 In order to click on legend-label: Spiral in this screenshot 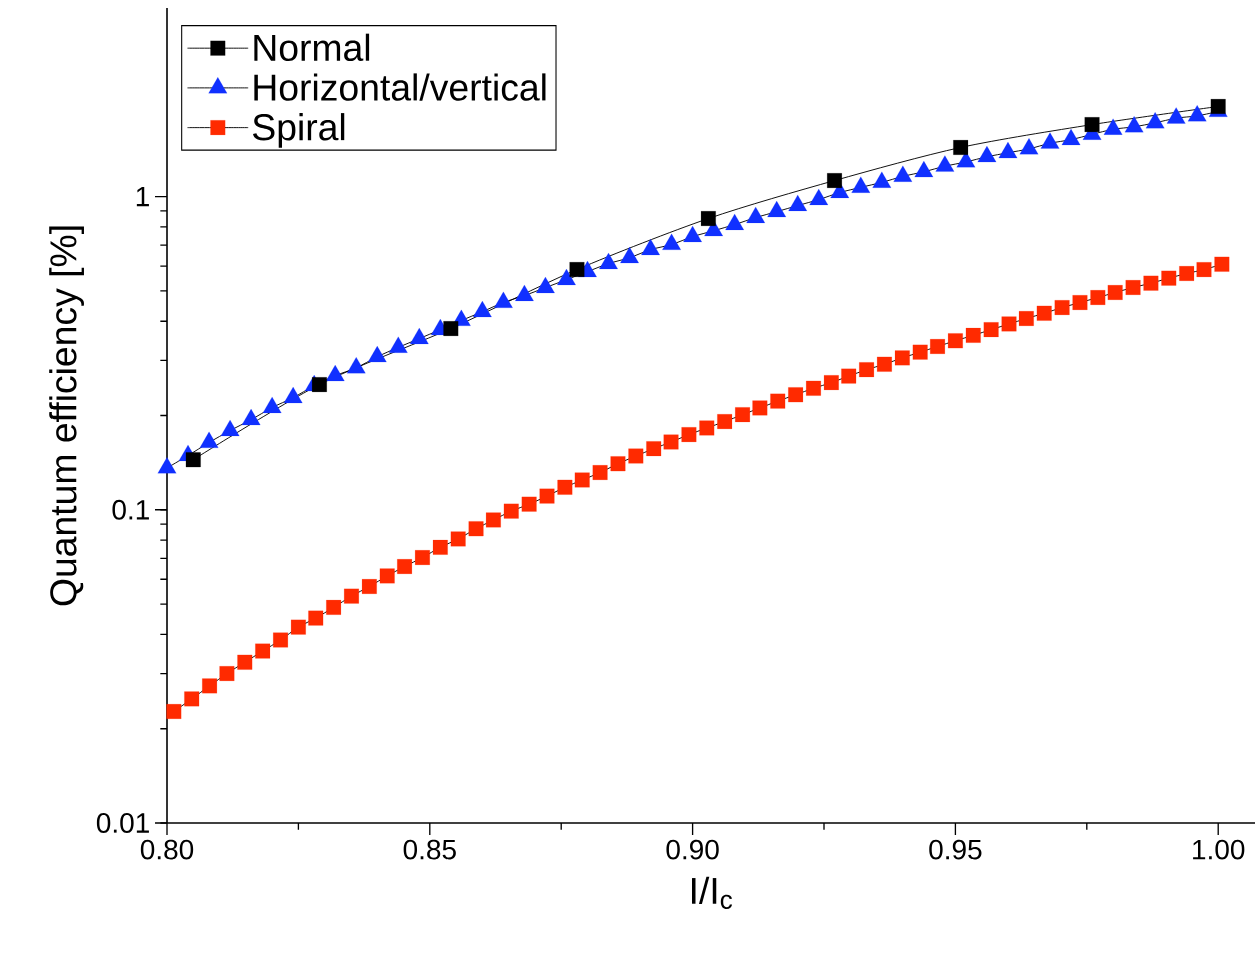, I will do `click(299, 130)`.